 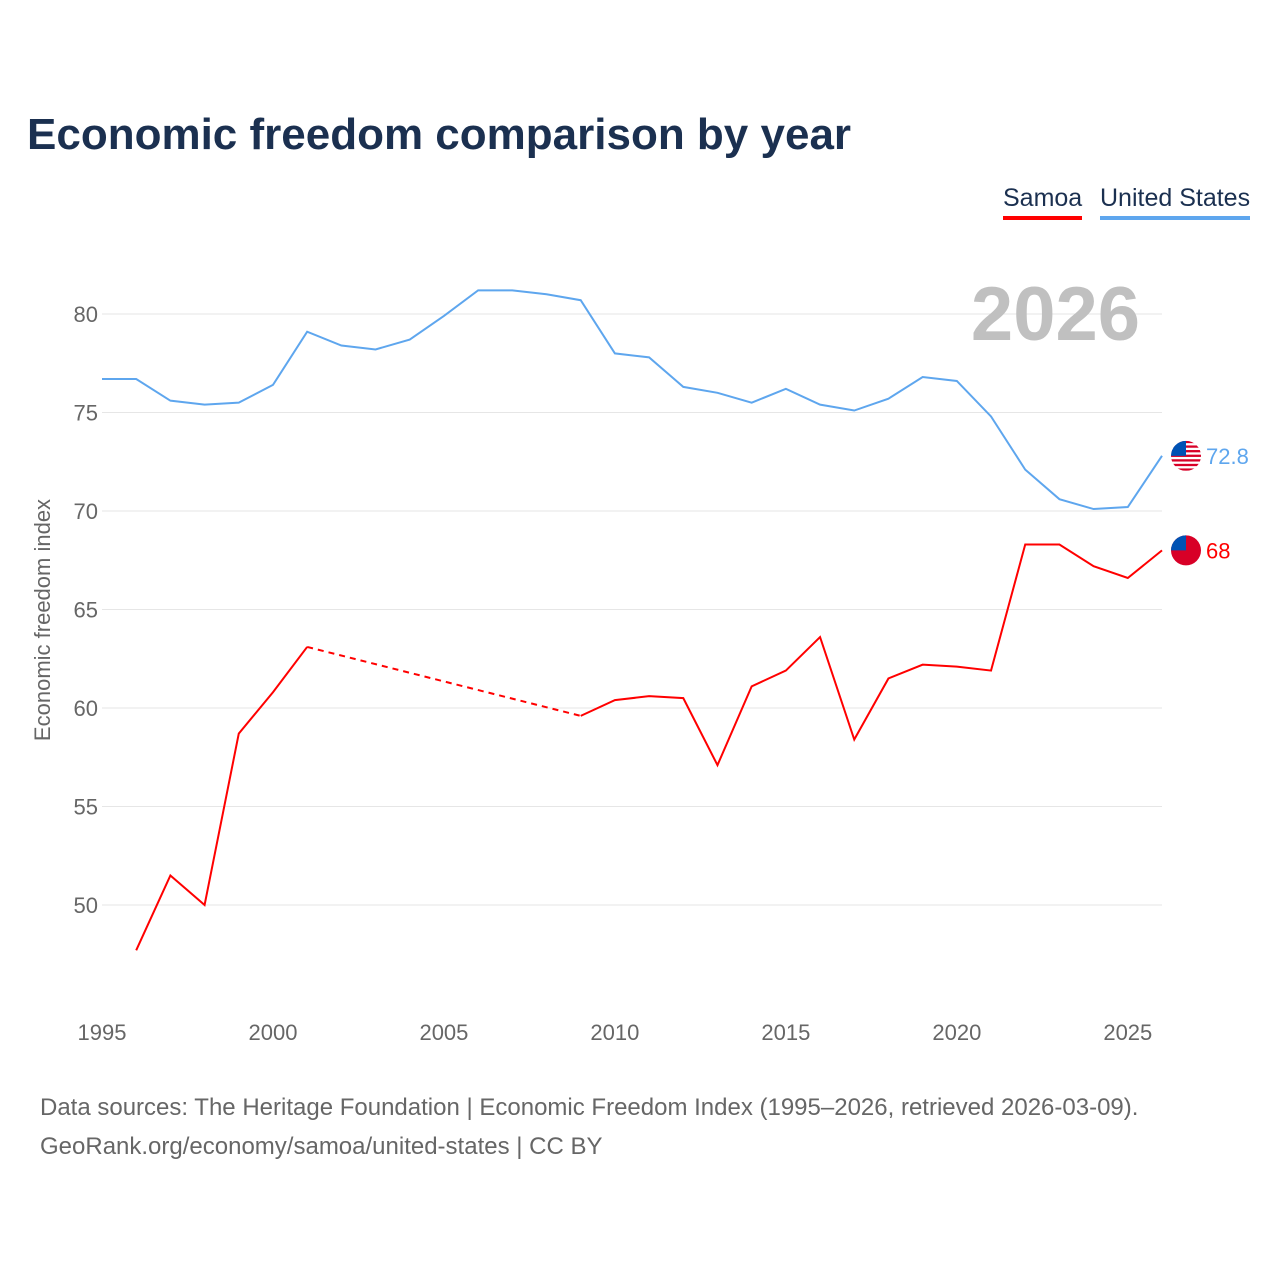 What do you see at coordinates (86, 511) in the screenshot?
I see `y-tick-label: 70` at bounding box center [86, 511].